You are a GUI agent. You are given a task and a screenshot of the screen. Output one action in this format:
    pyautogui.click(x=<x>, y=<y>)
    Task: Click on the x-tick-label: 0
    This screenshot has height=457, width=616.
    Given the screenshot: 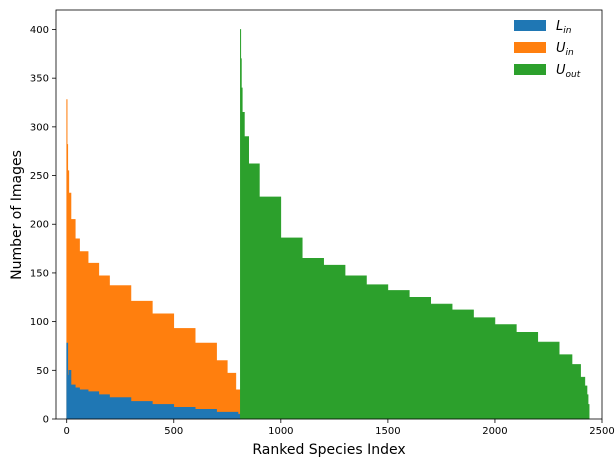 What is the action you would take?
    pyautogui.click(x=67, y=431)
    